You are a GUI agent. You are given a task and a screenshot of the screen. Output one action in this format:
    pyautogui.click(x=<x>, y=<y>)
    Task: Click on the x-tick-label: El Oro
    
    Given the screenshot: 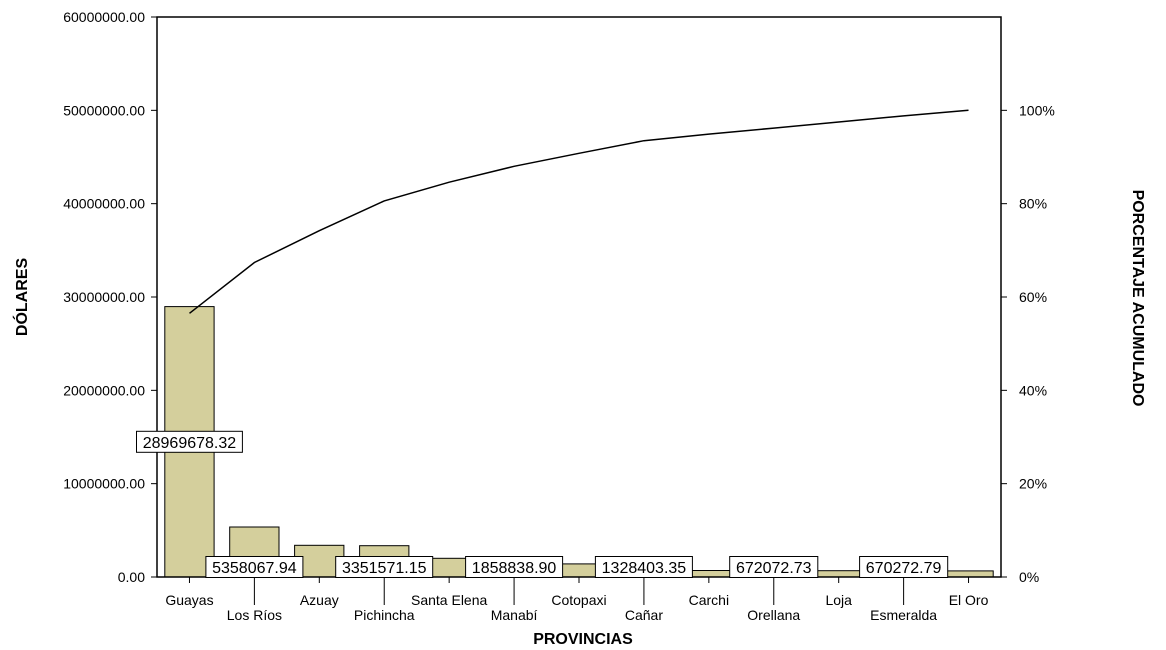 What is the action you would take?
    pyautogui.click(x=969, y=600)
    